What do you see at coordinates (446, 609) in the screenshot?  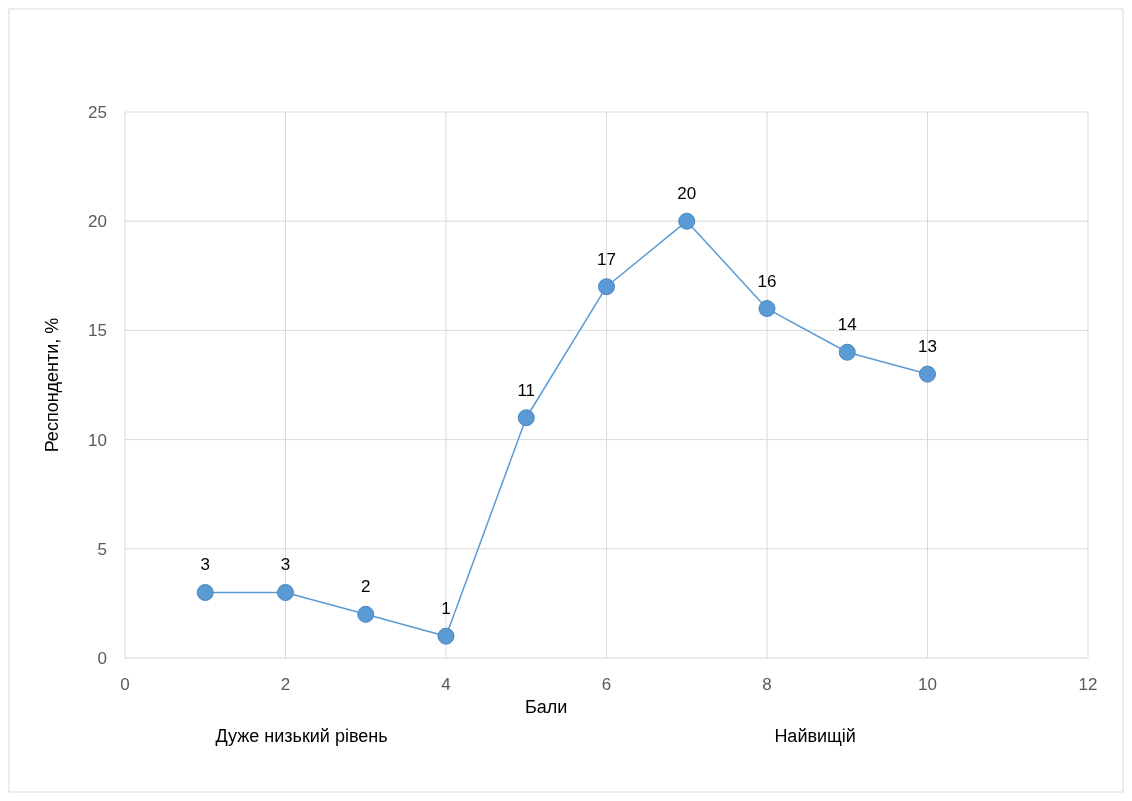 I see `data-label: 1` at bounding box center [446, 609].